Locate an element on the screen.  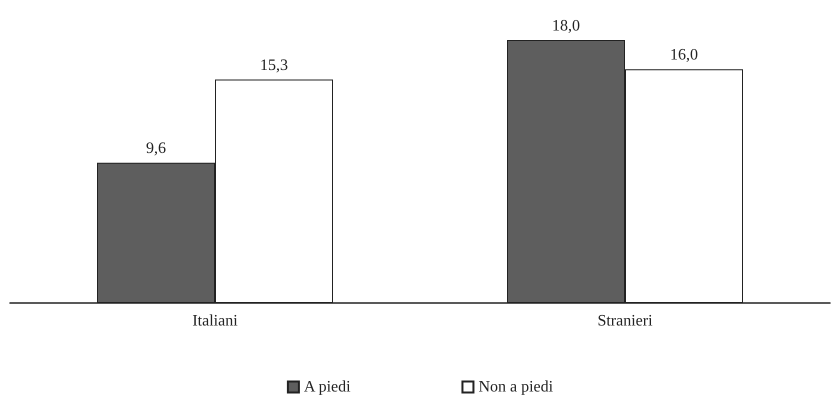
legend-label: A piedi is located at coordinates (328, 387).